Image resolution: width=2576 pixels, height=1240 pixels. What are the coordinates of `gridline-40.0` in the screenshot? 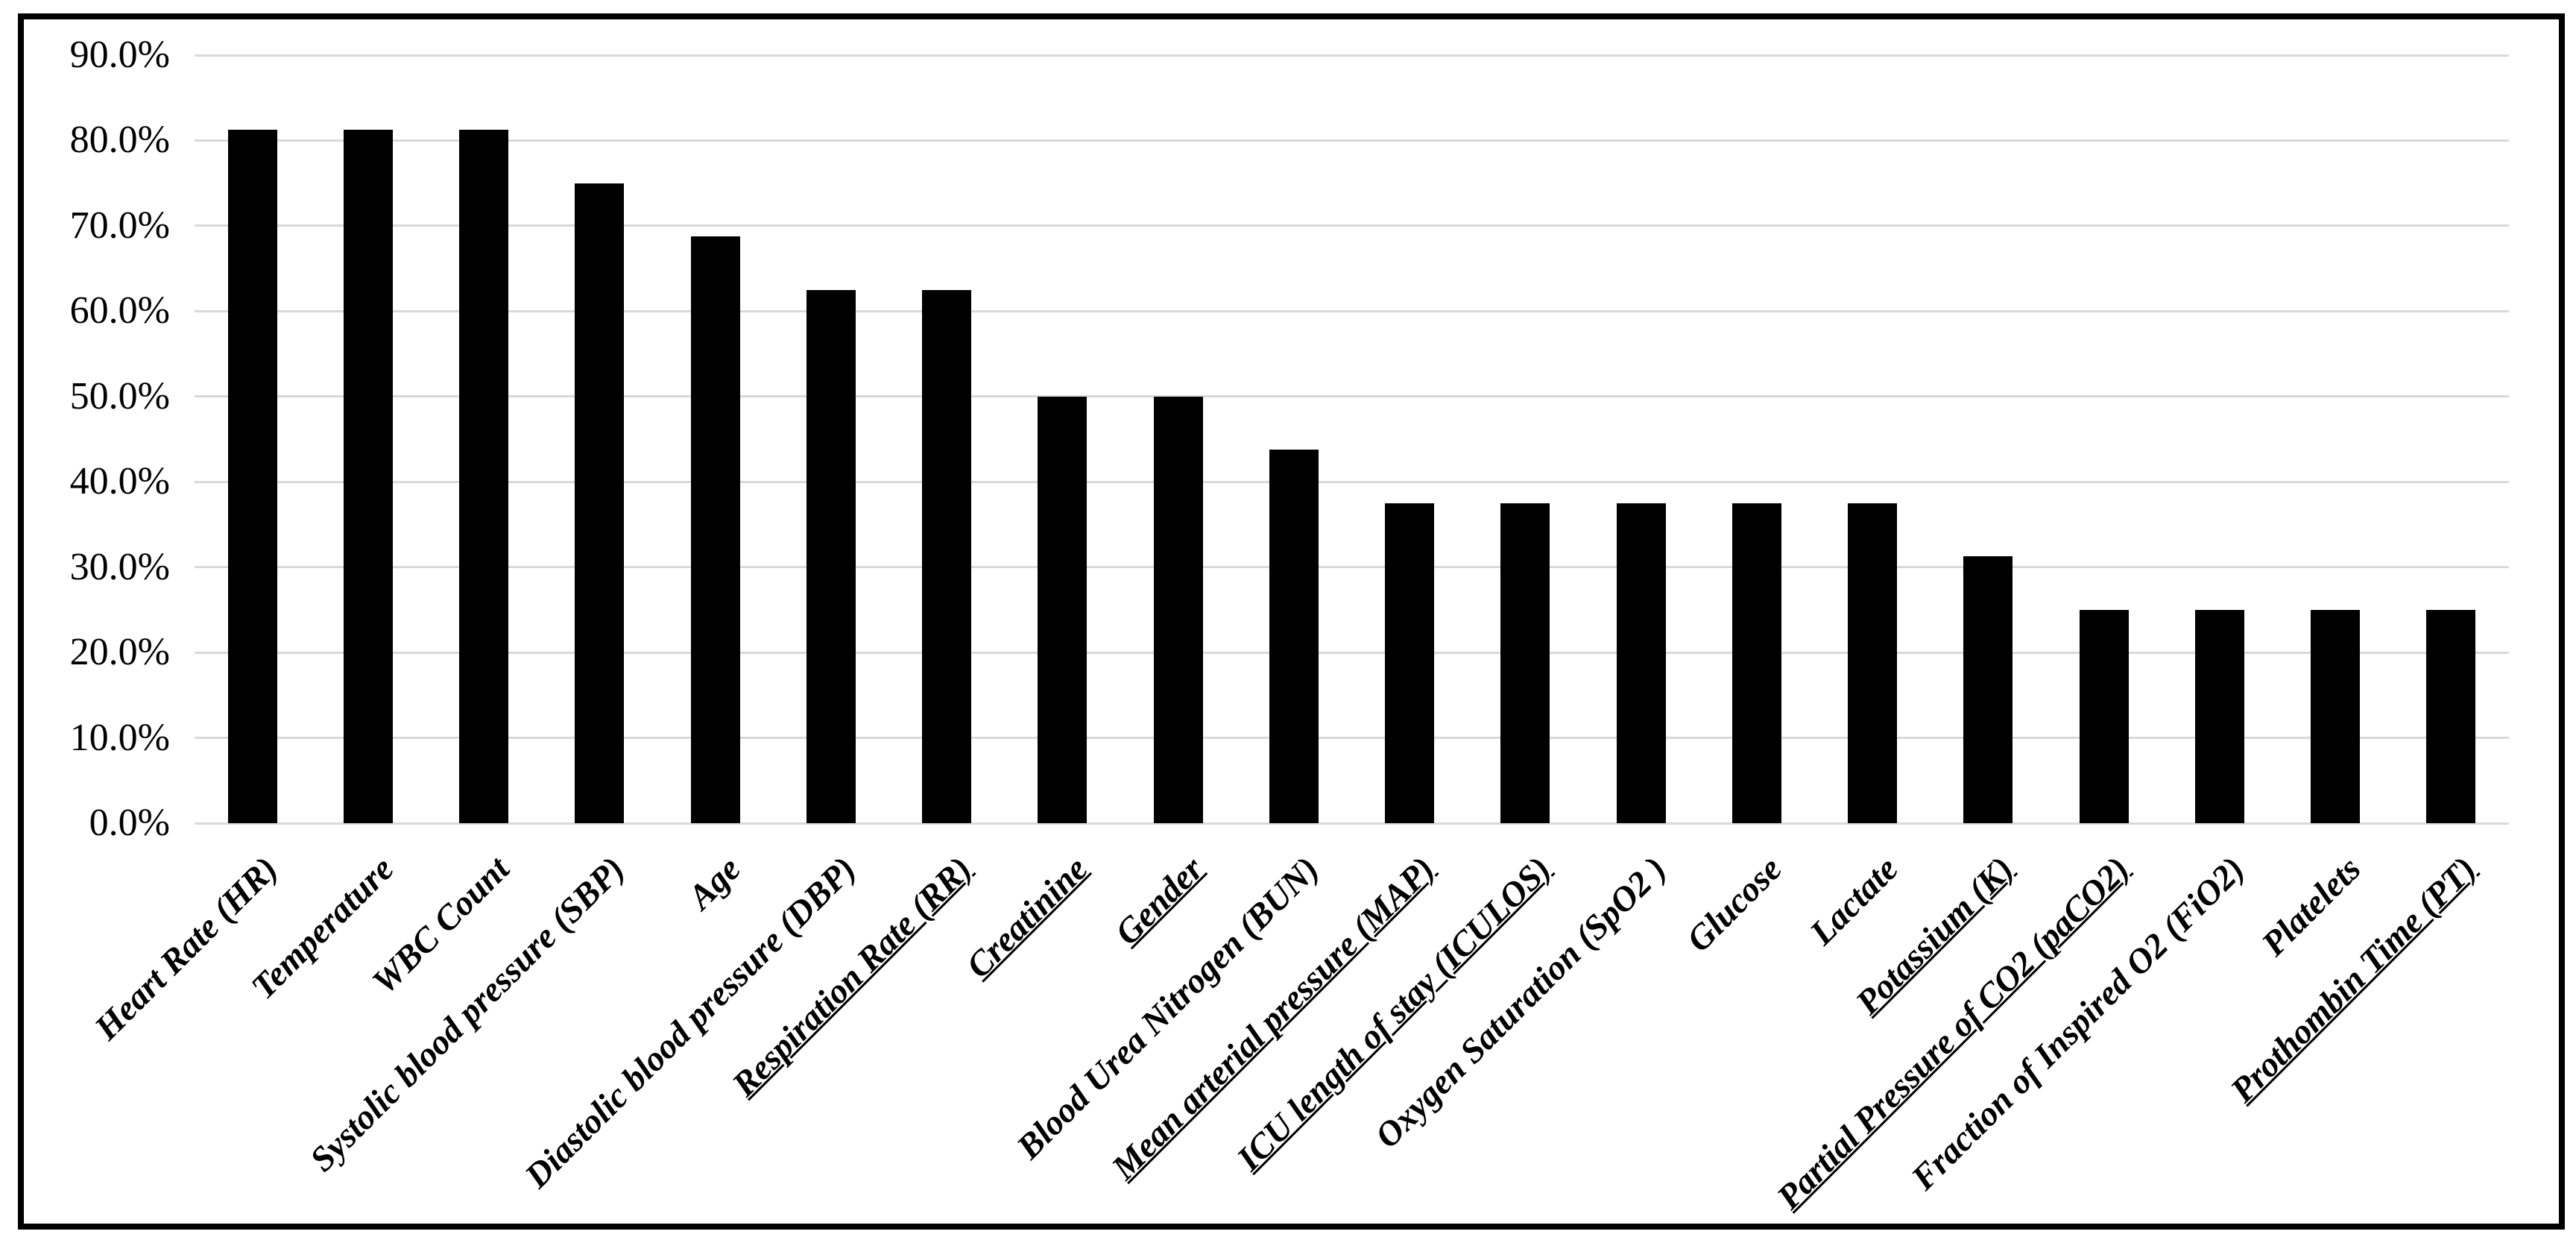 It's located at (1352, 481).